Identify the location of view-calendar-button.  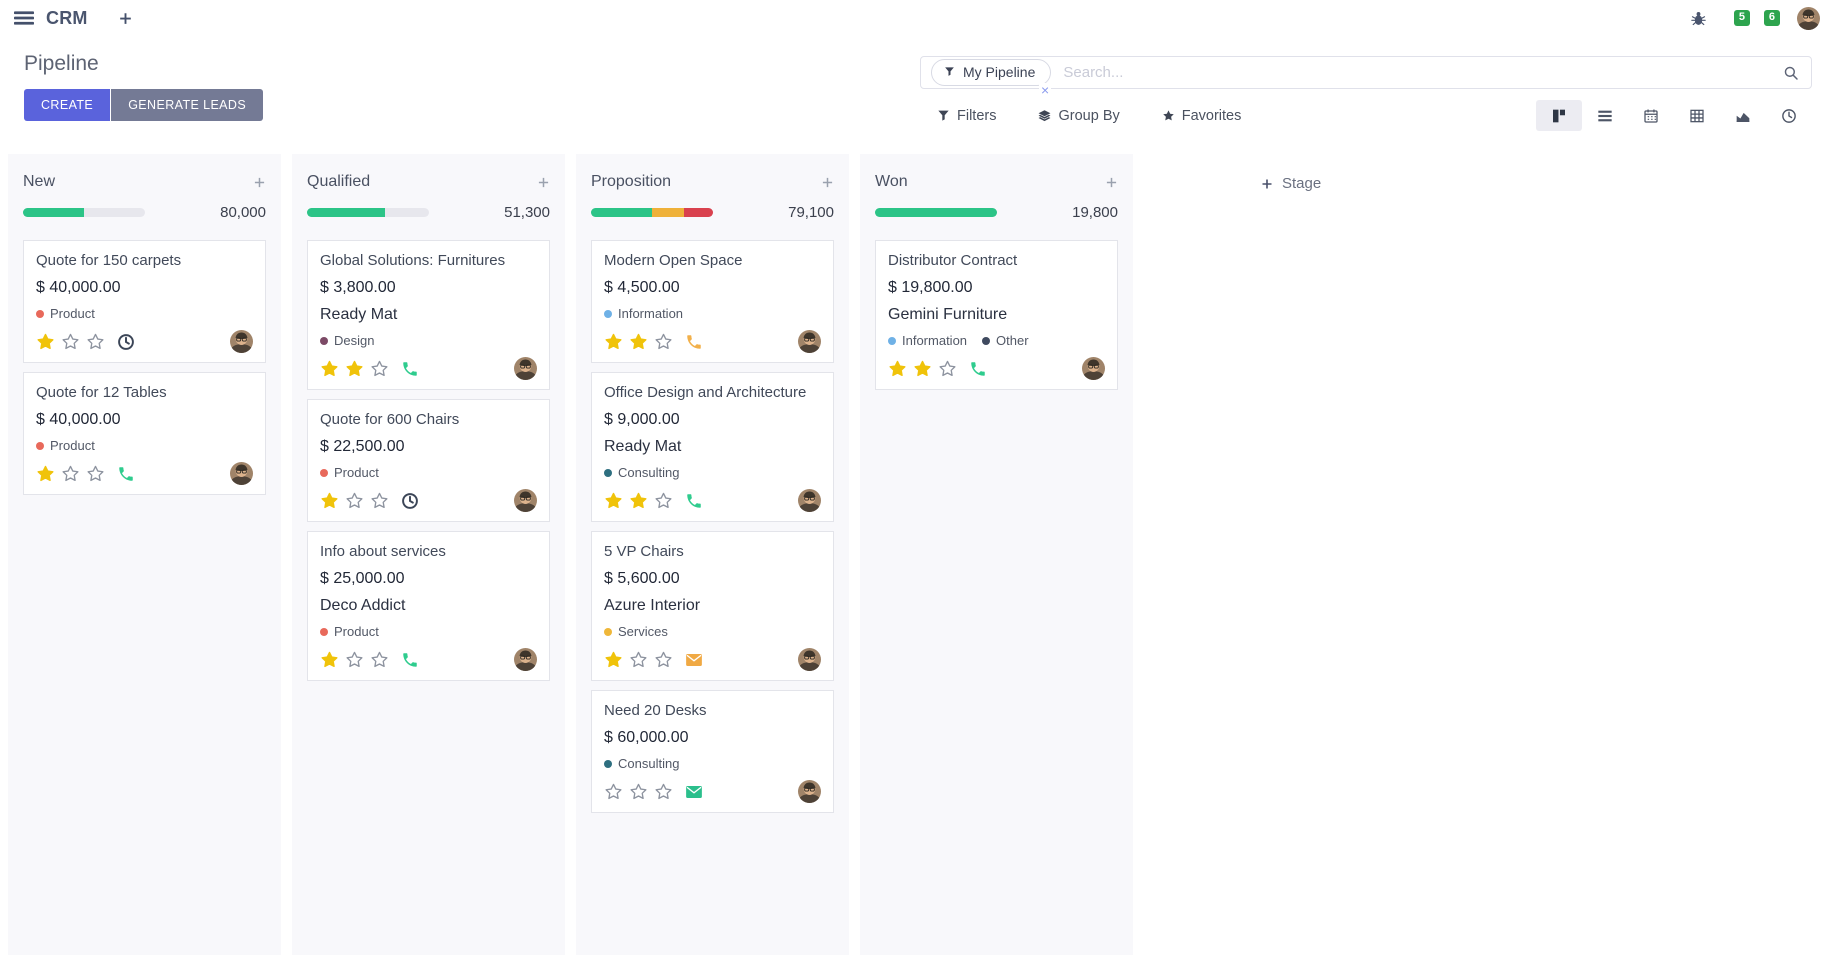
(1651, 115).